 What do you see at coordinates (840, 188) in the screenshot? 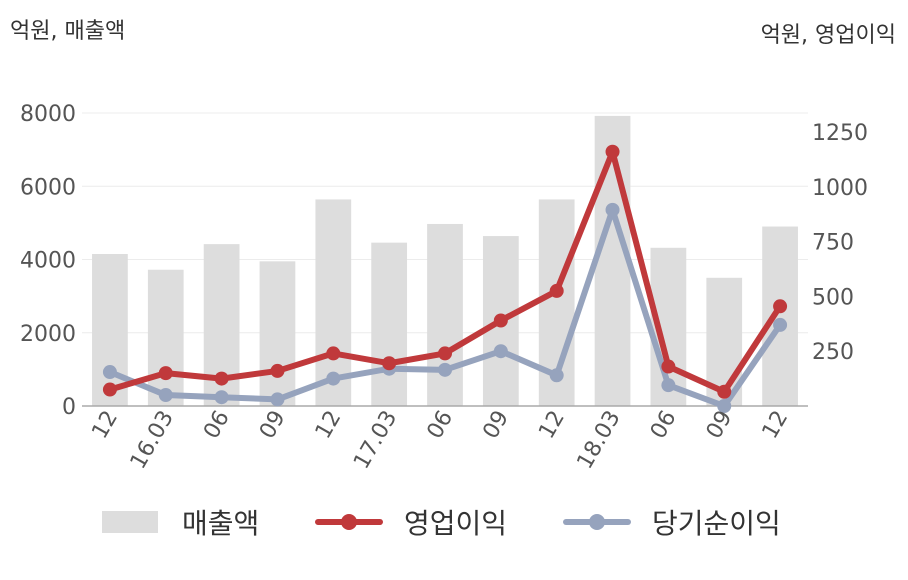
I see `right-tick-label: 1000` at bounding box center [840, 188].